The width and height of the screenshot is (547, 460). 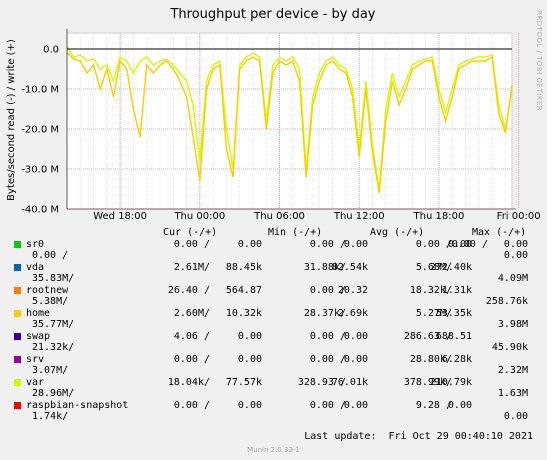 What do you see at coordinates (279, 216) in the screenshot?
I see `x-tick-label: Thu 06:00` at bounding box center [279, 216].